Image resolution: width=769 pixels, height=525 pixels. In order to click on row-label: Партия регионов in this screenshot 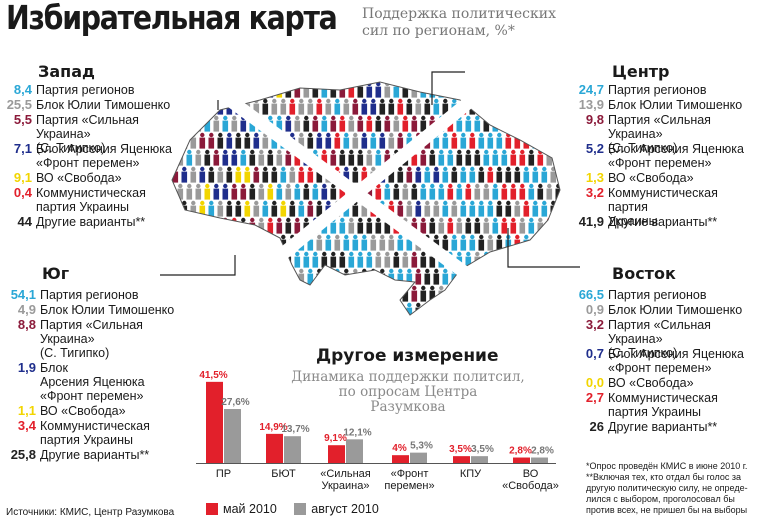, I will do `click(683, 295)`.